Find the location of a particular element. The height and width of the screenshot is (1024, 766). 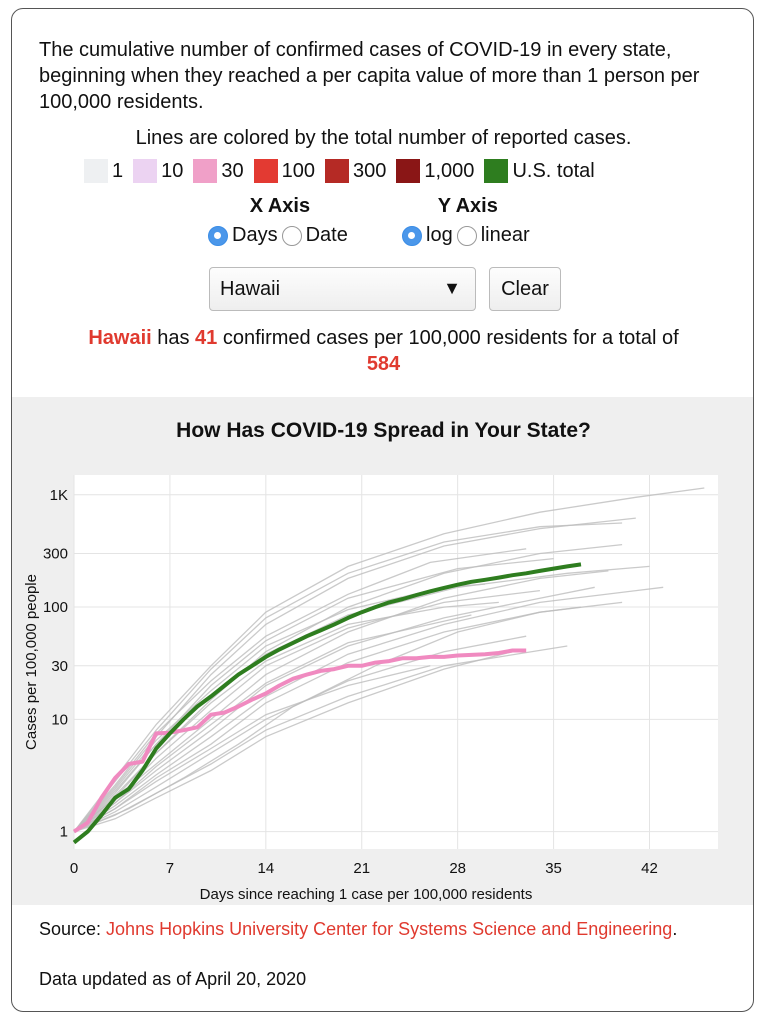

y-log-radio is located at coordinates (412, 235).